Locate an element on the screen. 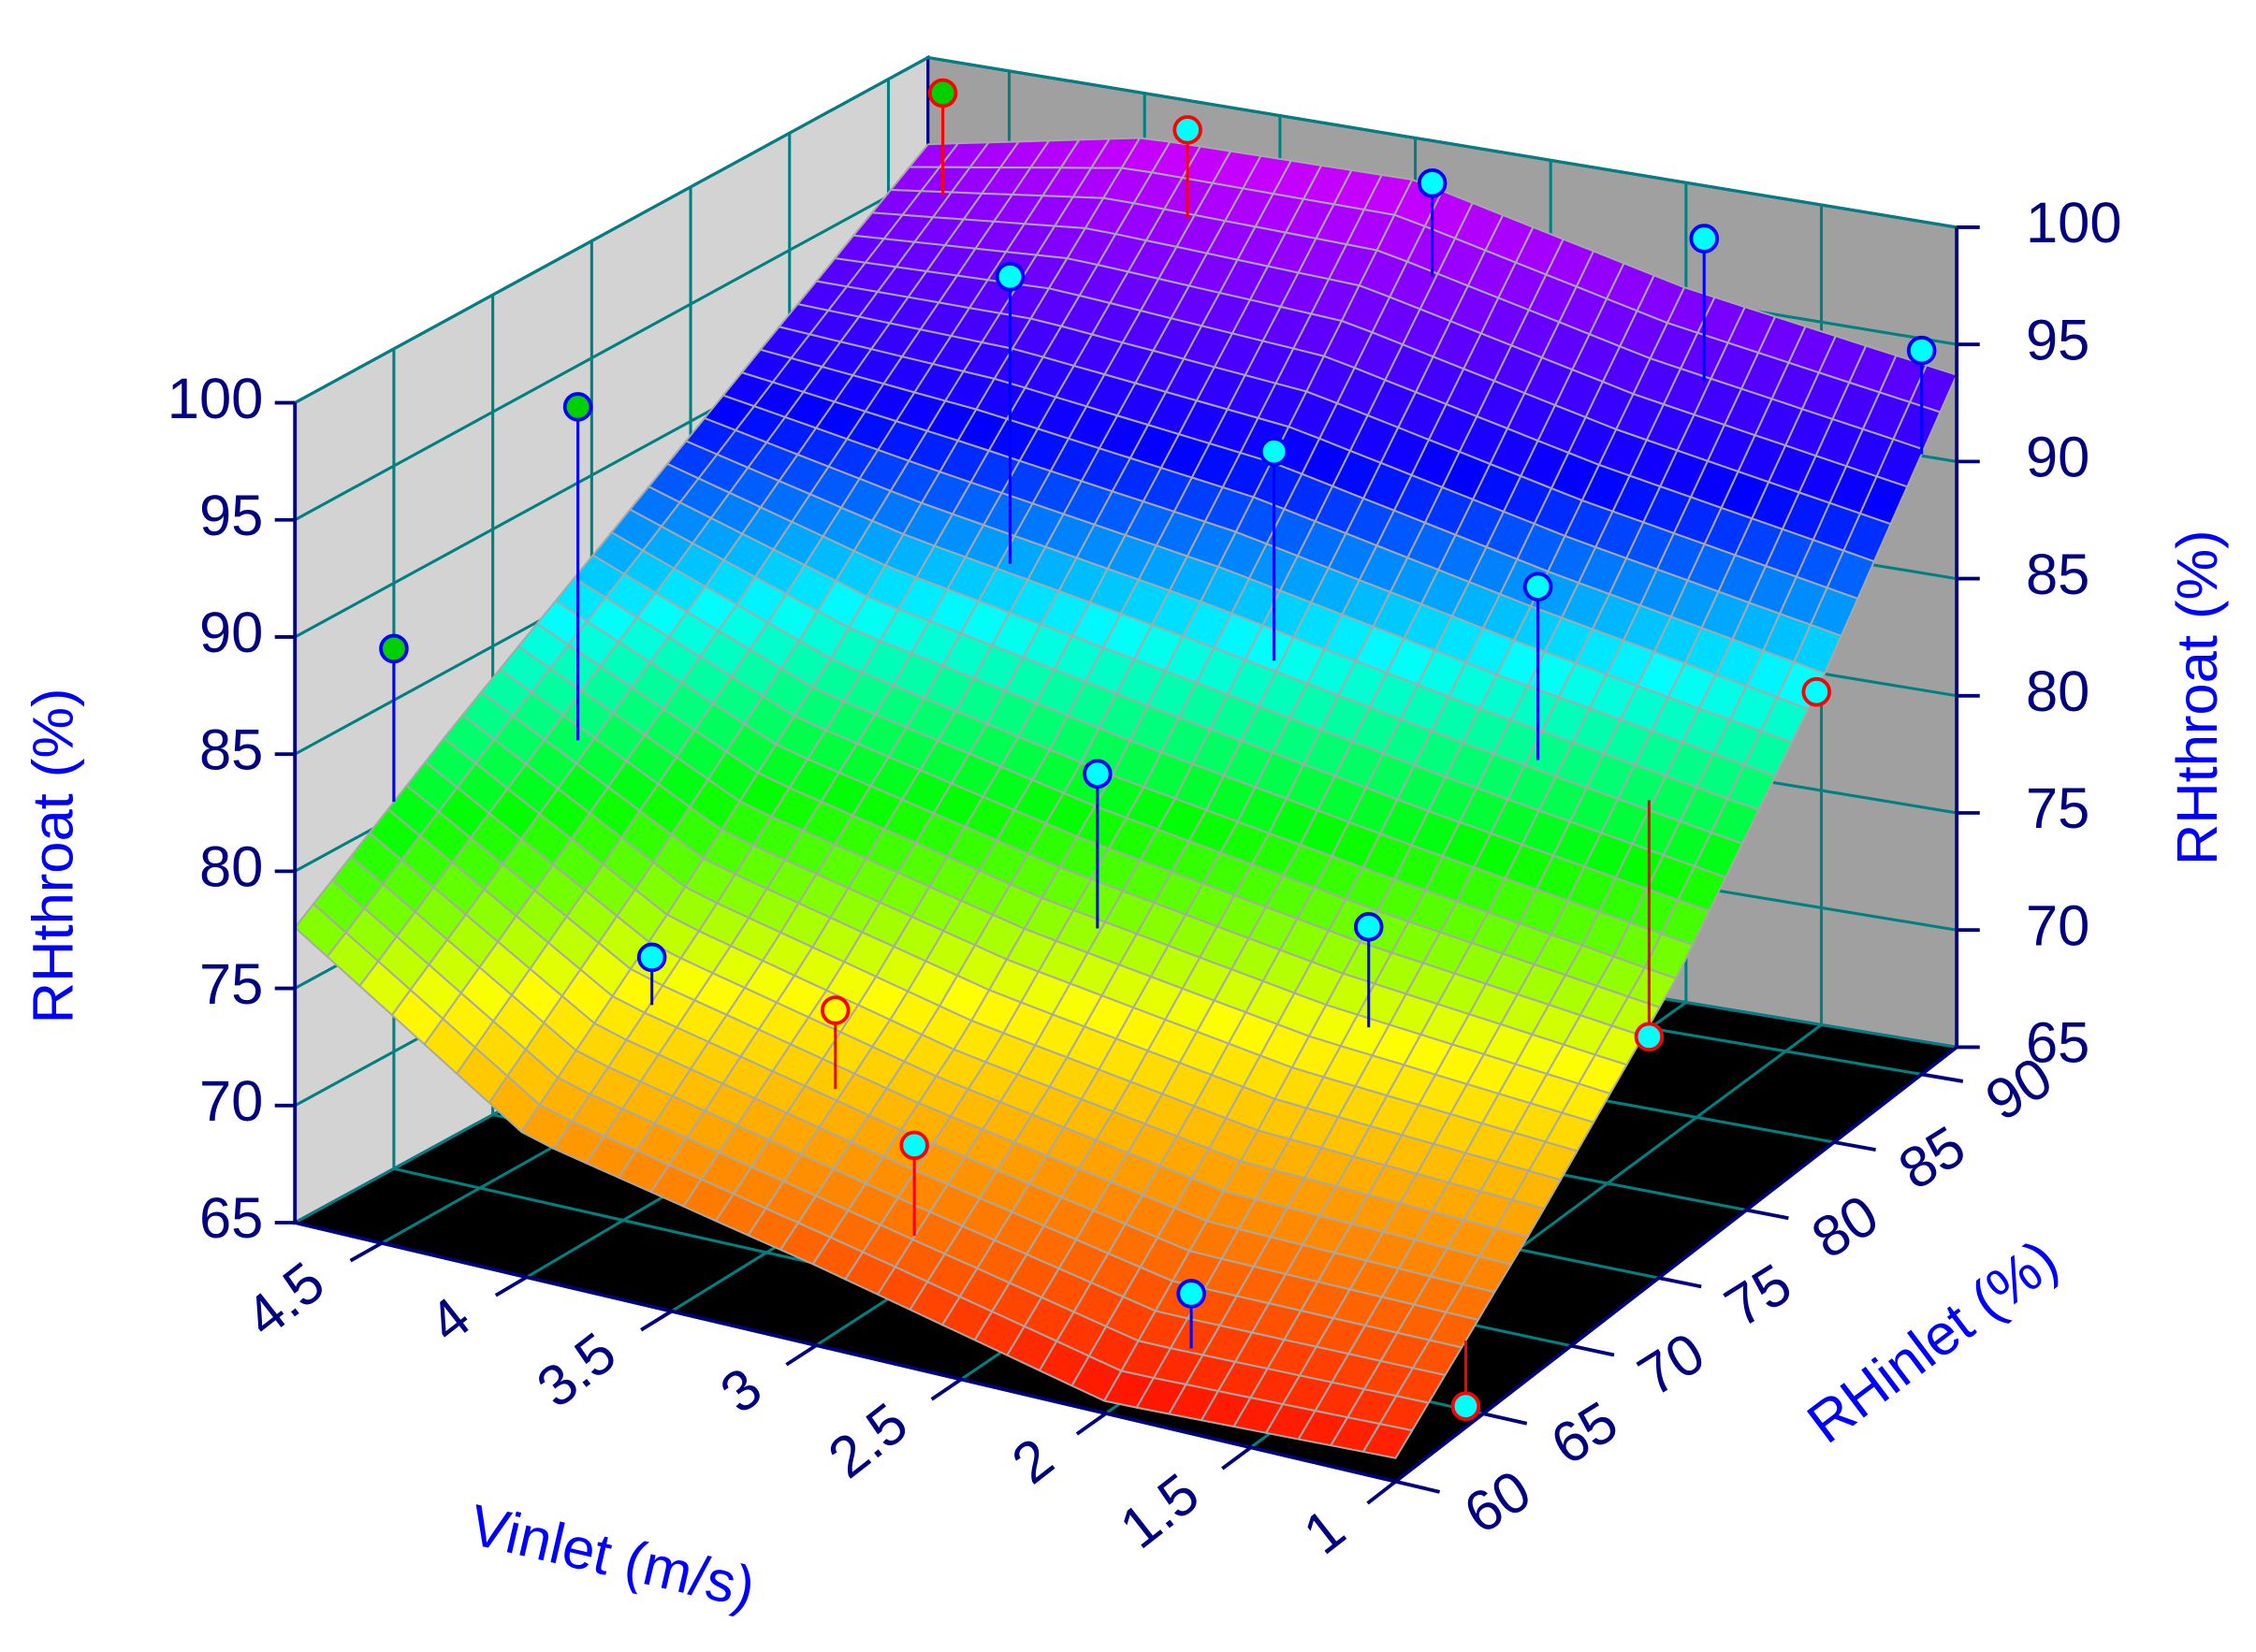 The image size is (2256, 1652). y-tick-label: 65 is located at coordinates (1584, 1433).